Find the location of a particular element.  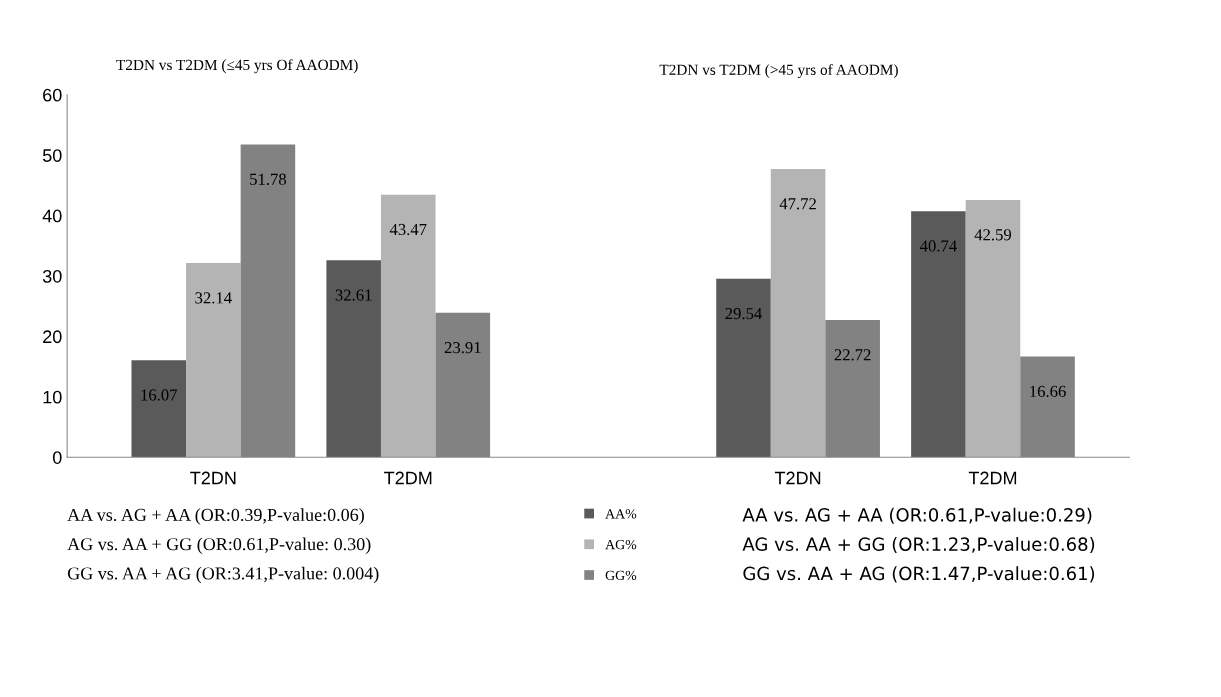

text: AA vs. AG + AA (OR:0.61,P-value:0.29) is located at coordinates (917, 515).